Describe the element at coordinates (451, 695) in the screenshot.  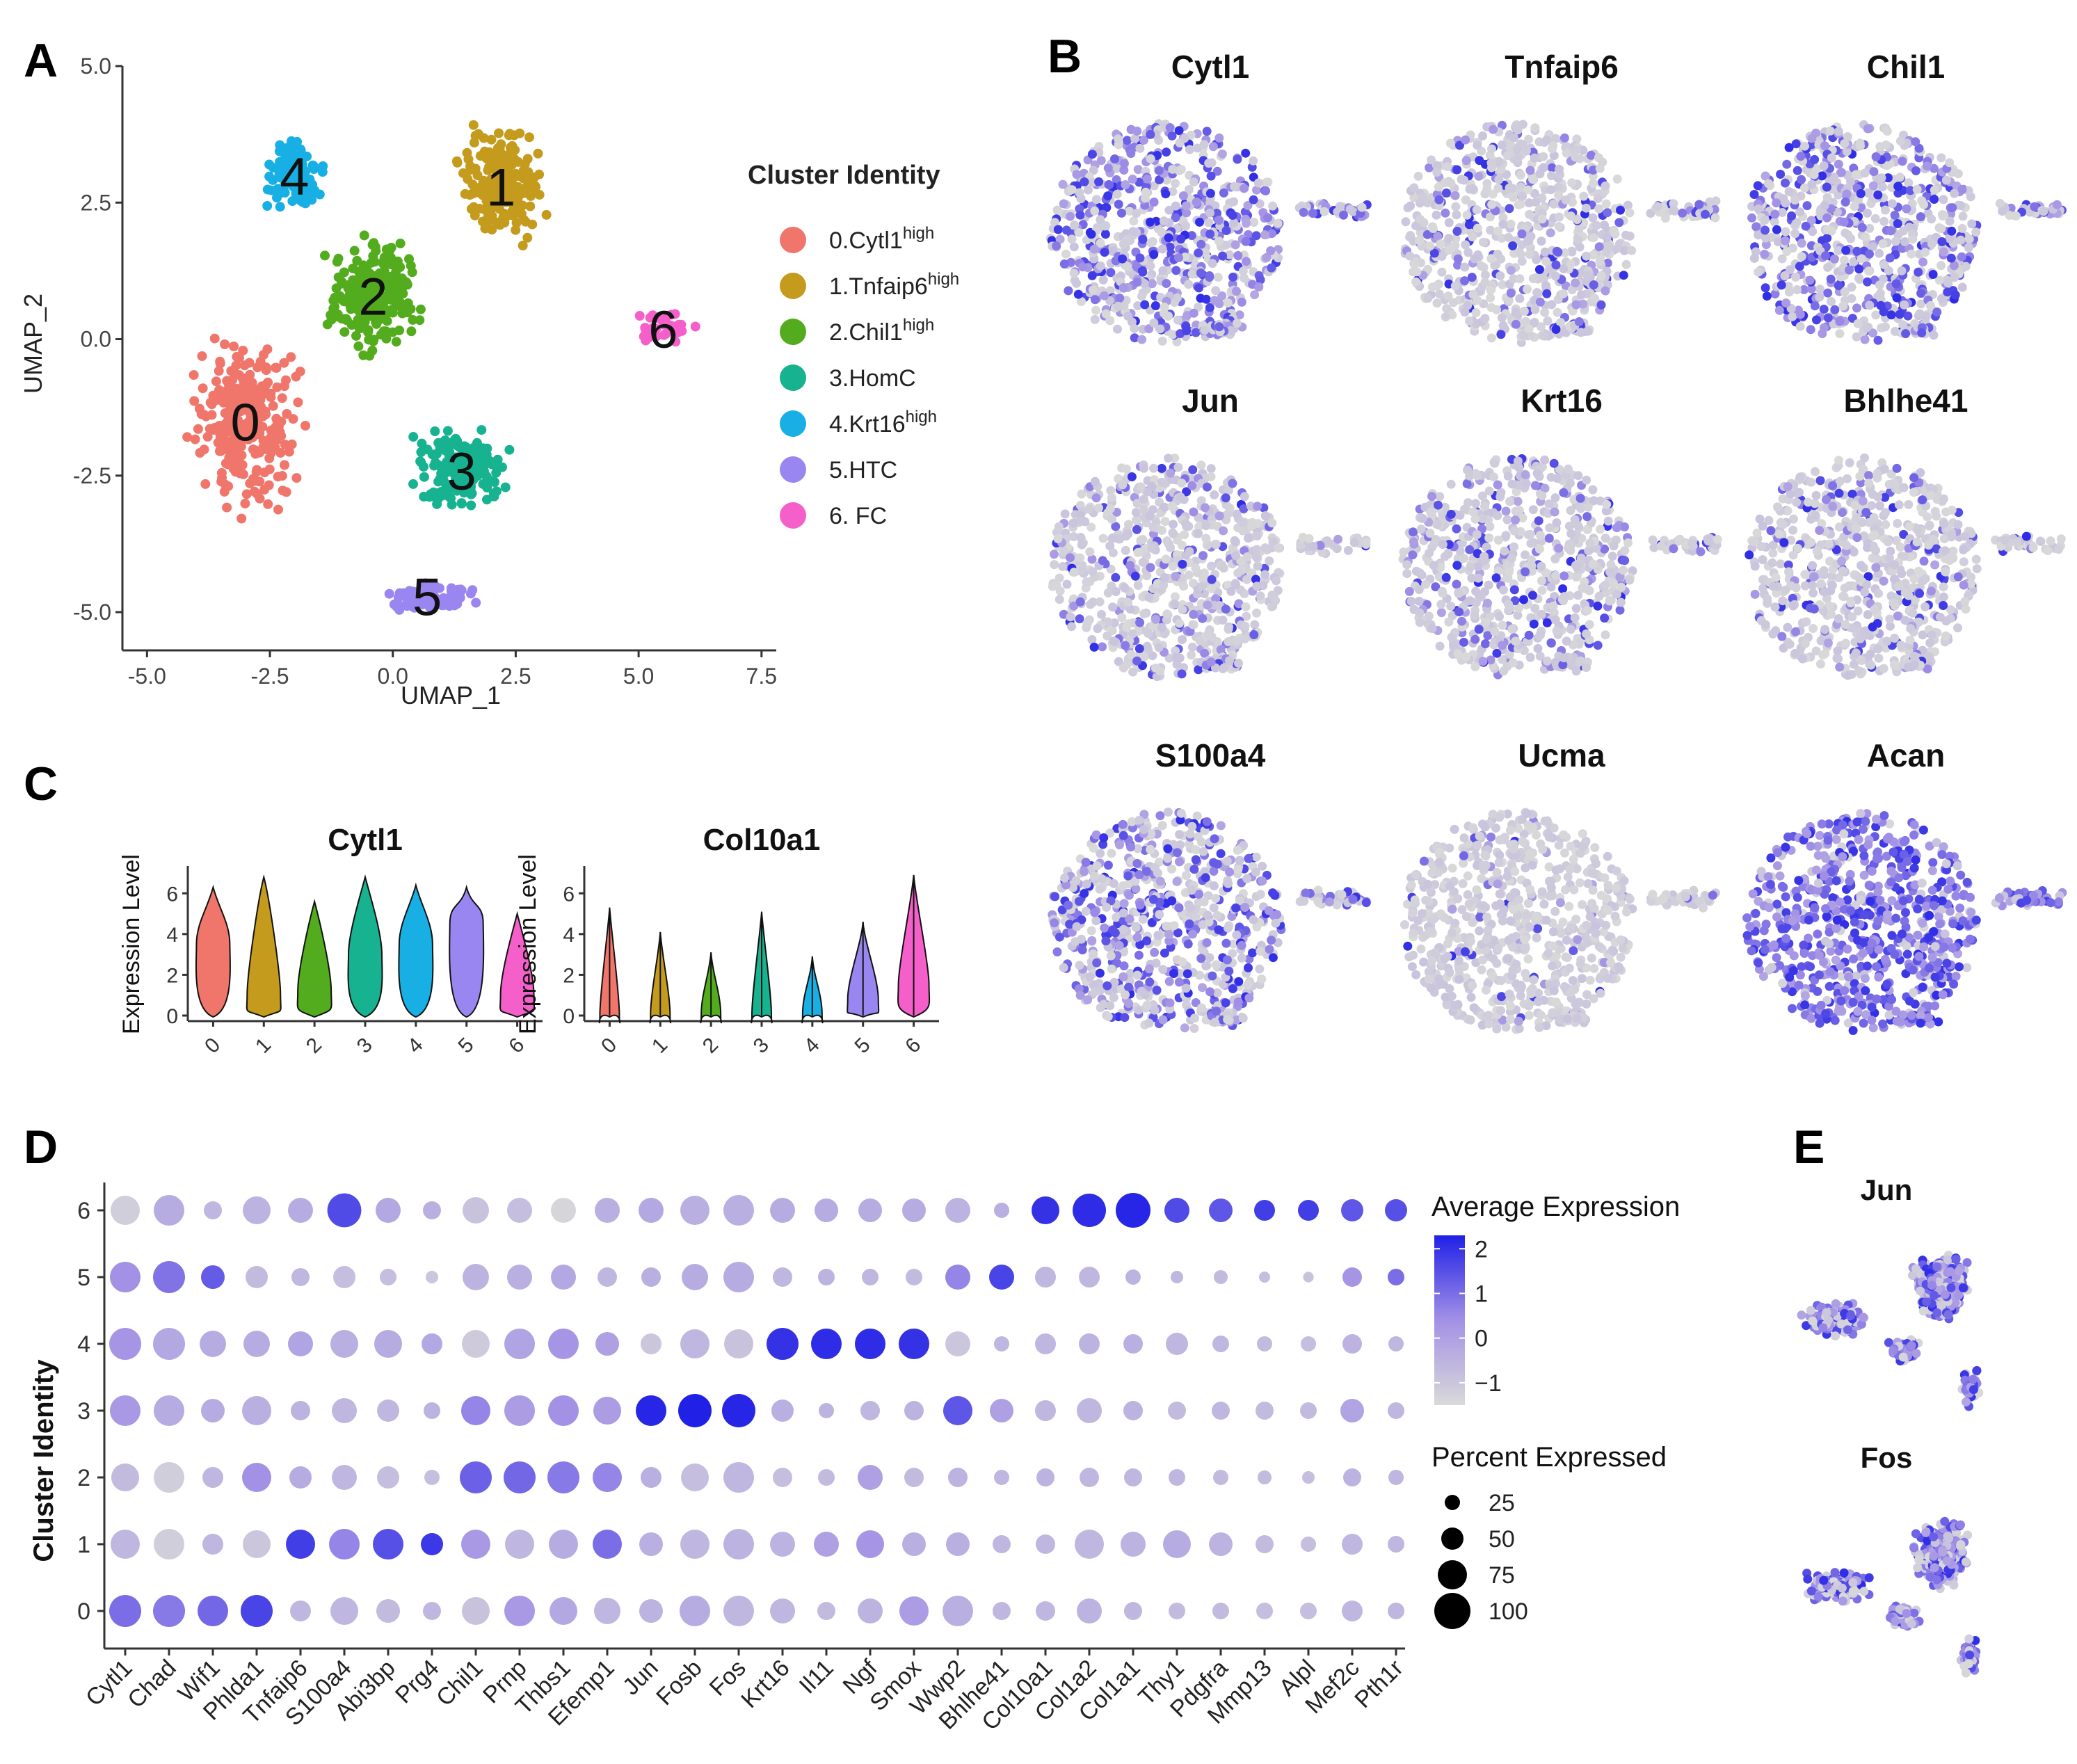
I see `umap-x-label: UMAP_1` at that location.